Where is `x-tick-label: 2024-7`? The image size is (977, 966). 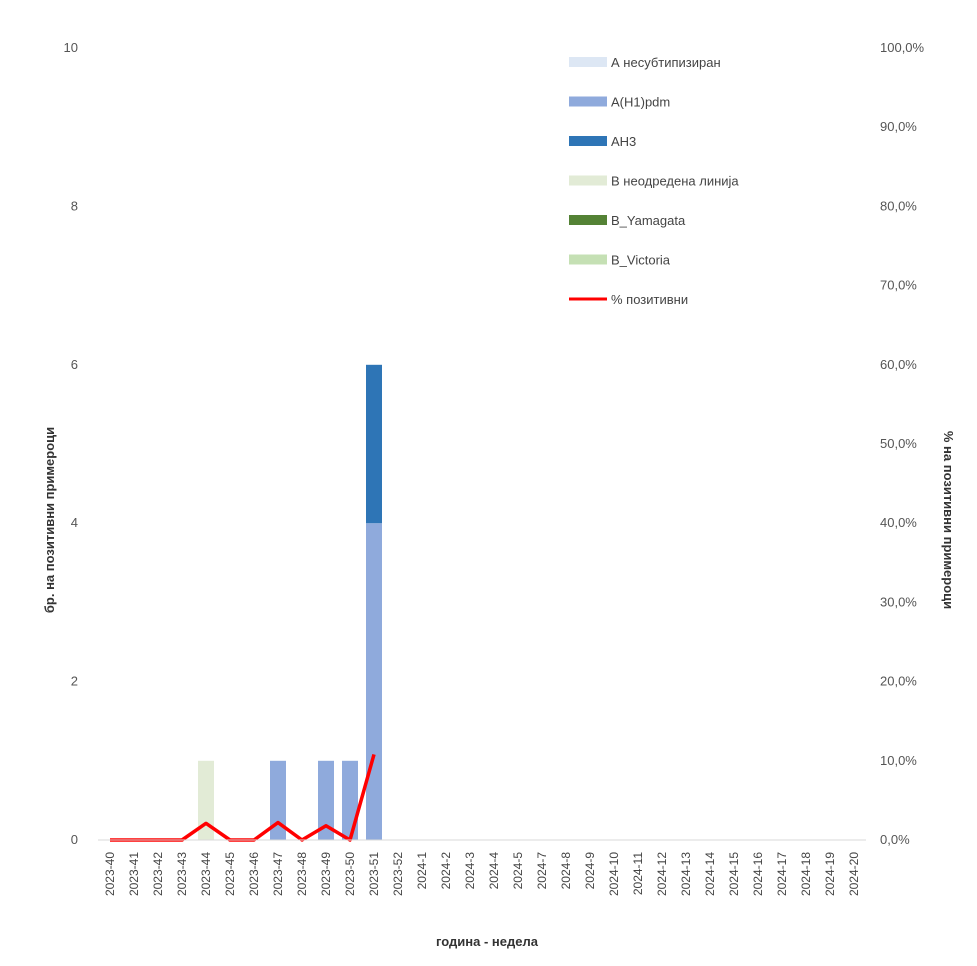 x-tick-label: 2024-7 is located at coordinates (542, 871).